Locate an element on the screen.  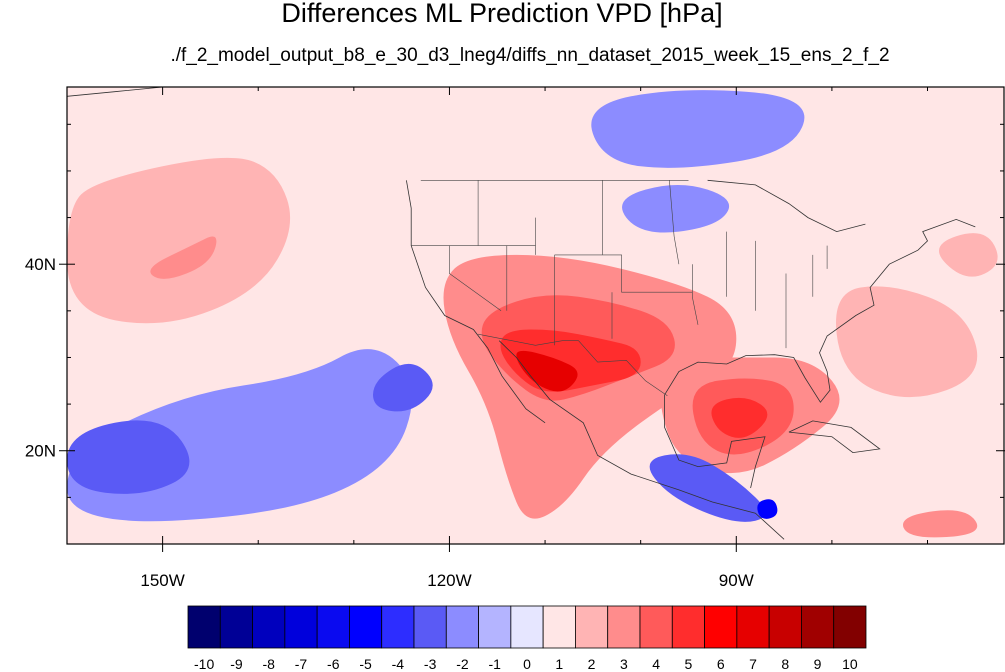
colorbar-label: 1 is located at coordinates (559, 664).